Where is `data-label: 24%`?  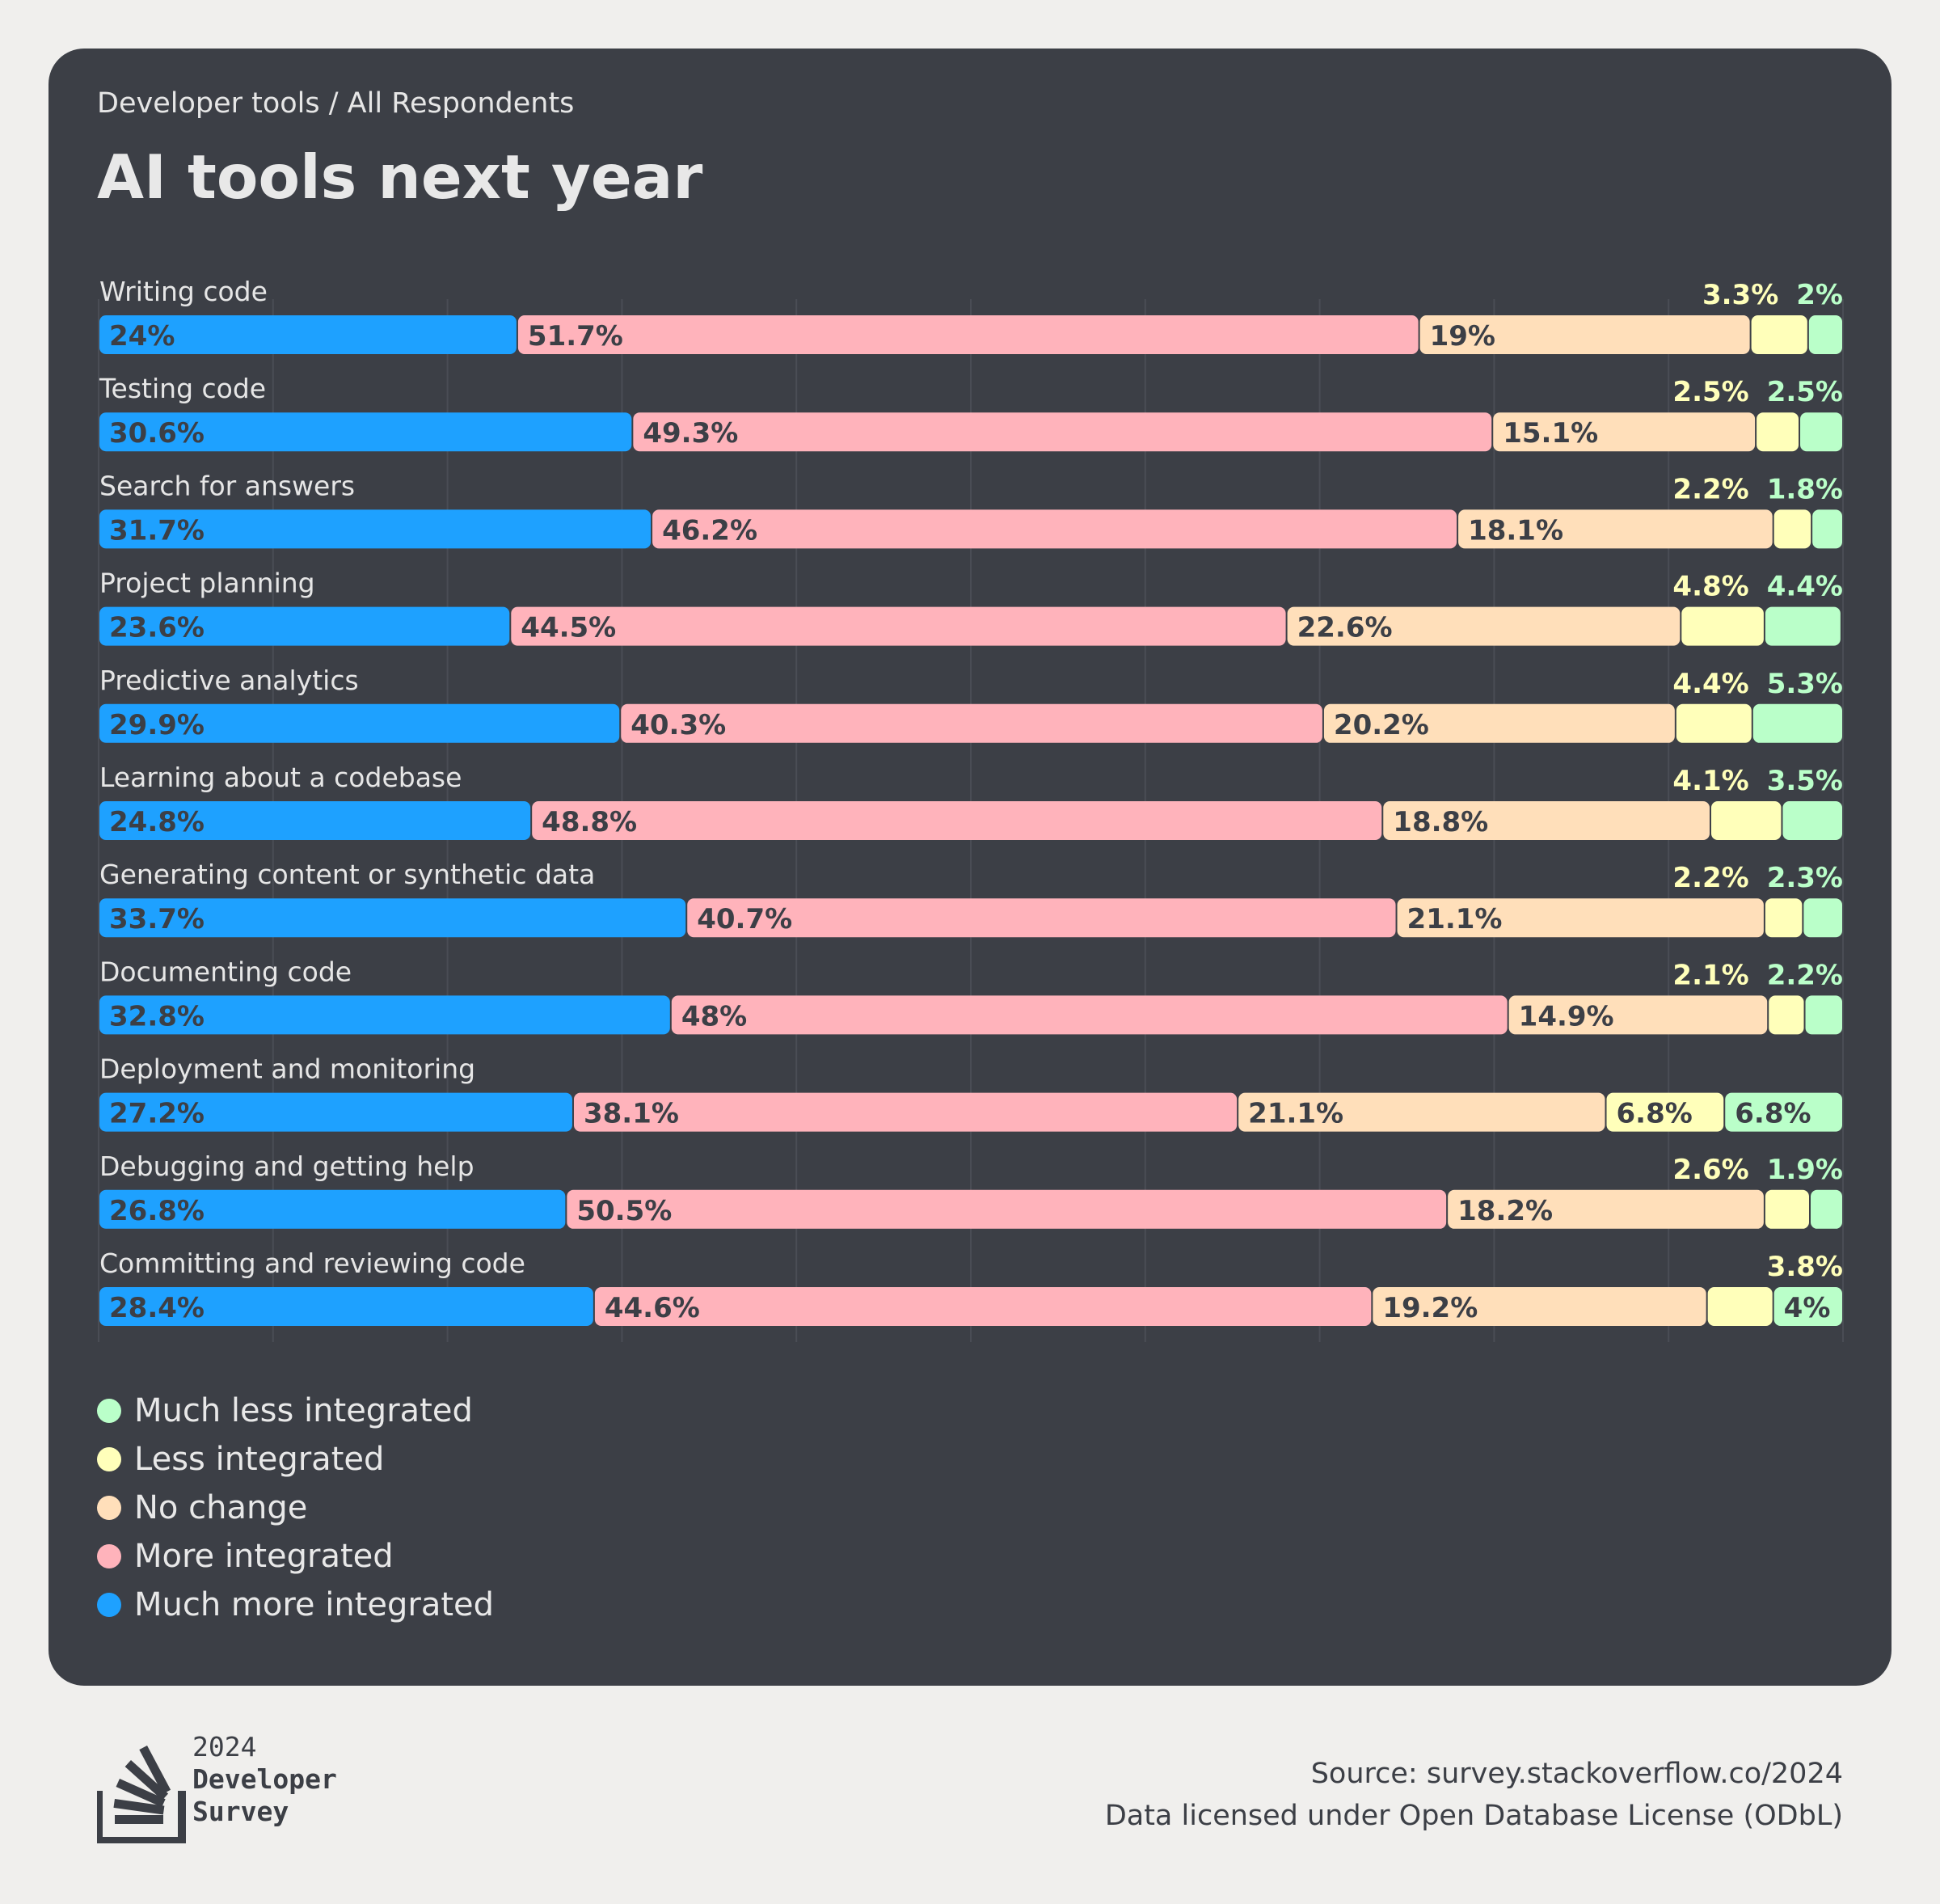
data-label: 24% is located at coordinates (142, 337).